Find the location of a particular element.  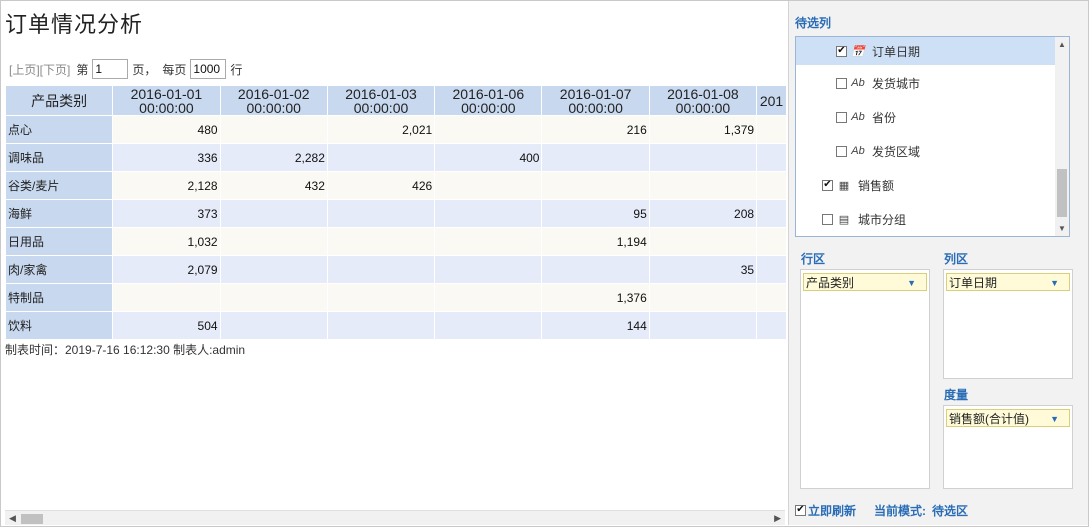

table-cell: 2,282 is located at coordinates (273, 157).